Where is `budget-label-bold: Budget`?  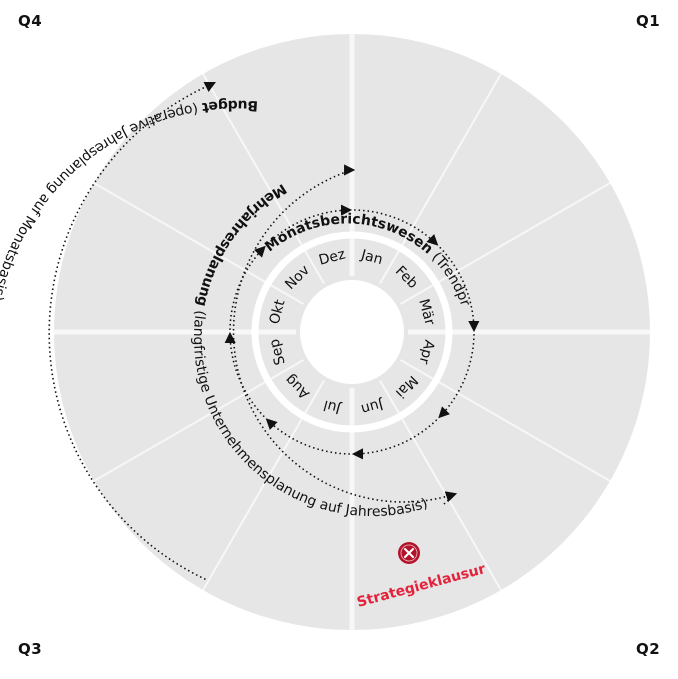
budget-label-bold: Budget is located at coordinates (230, 106).